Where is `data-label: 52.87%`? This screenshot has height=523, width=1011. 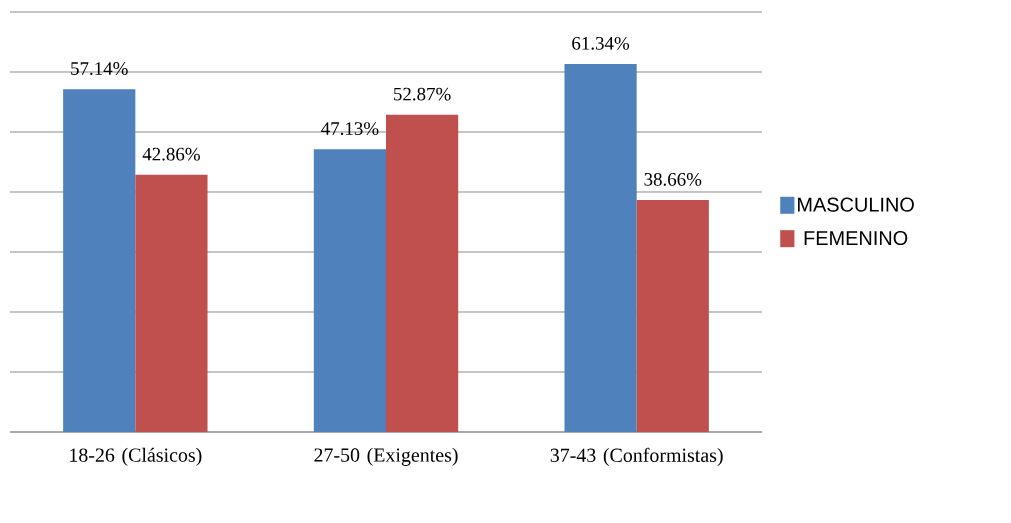
data-label: 52.87% is located at coordinates (422, 94).